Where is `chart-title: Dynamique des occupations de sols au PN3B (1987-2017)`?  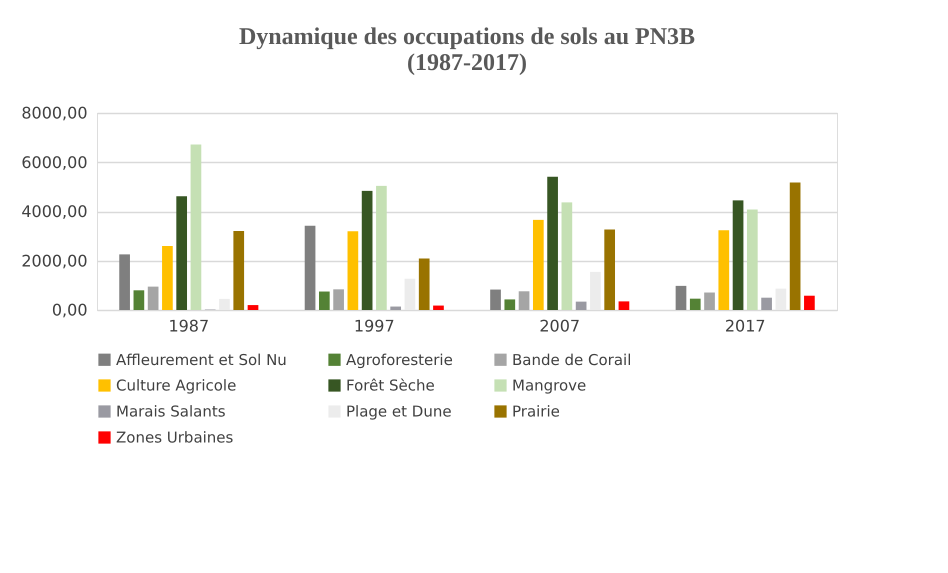
chart-title: Dynamique des occupations de sols au PN3B (1987-2017) is located at coordinates (467, 50).